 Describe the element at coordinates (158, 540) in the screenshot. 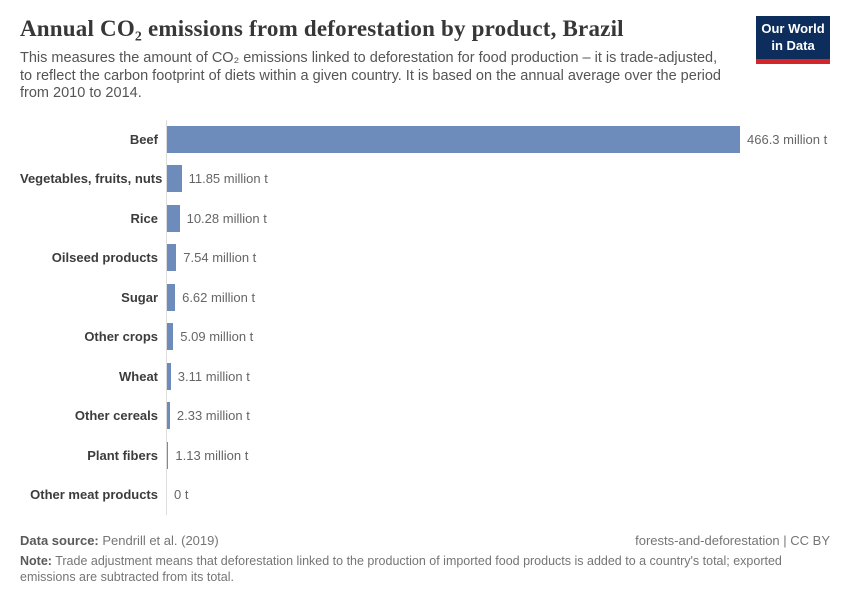

I see `data-source-value: Pendrill et al. (2019)` at that location.